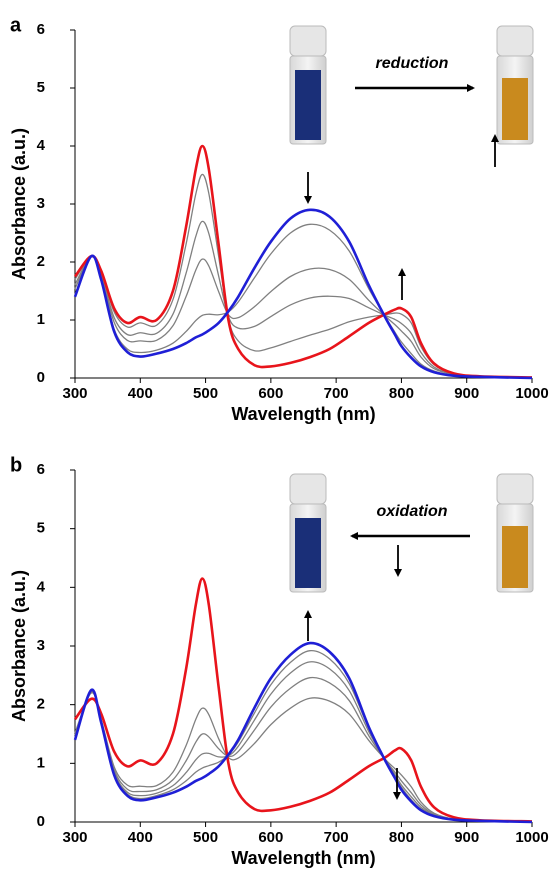 This screenshot has height=892, width=558. Describe the element at coordinates (16, 25) in the screenshot. I see `panel-label: a` at that location.